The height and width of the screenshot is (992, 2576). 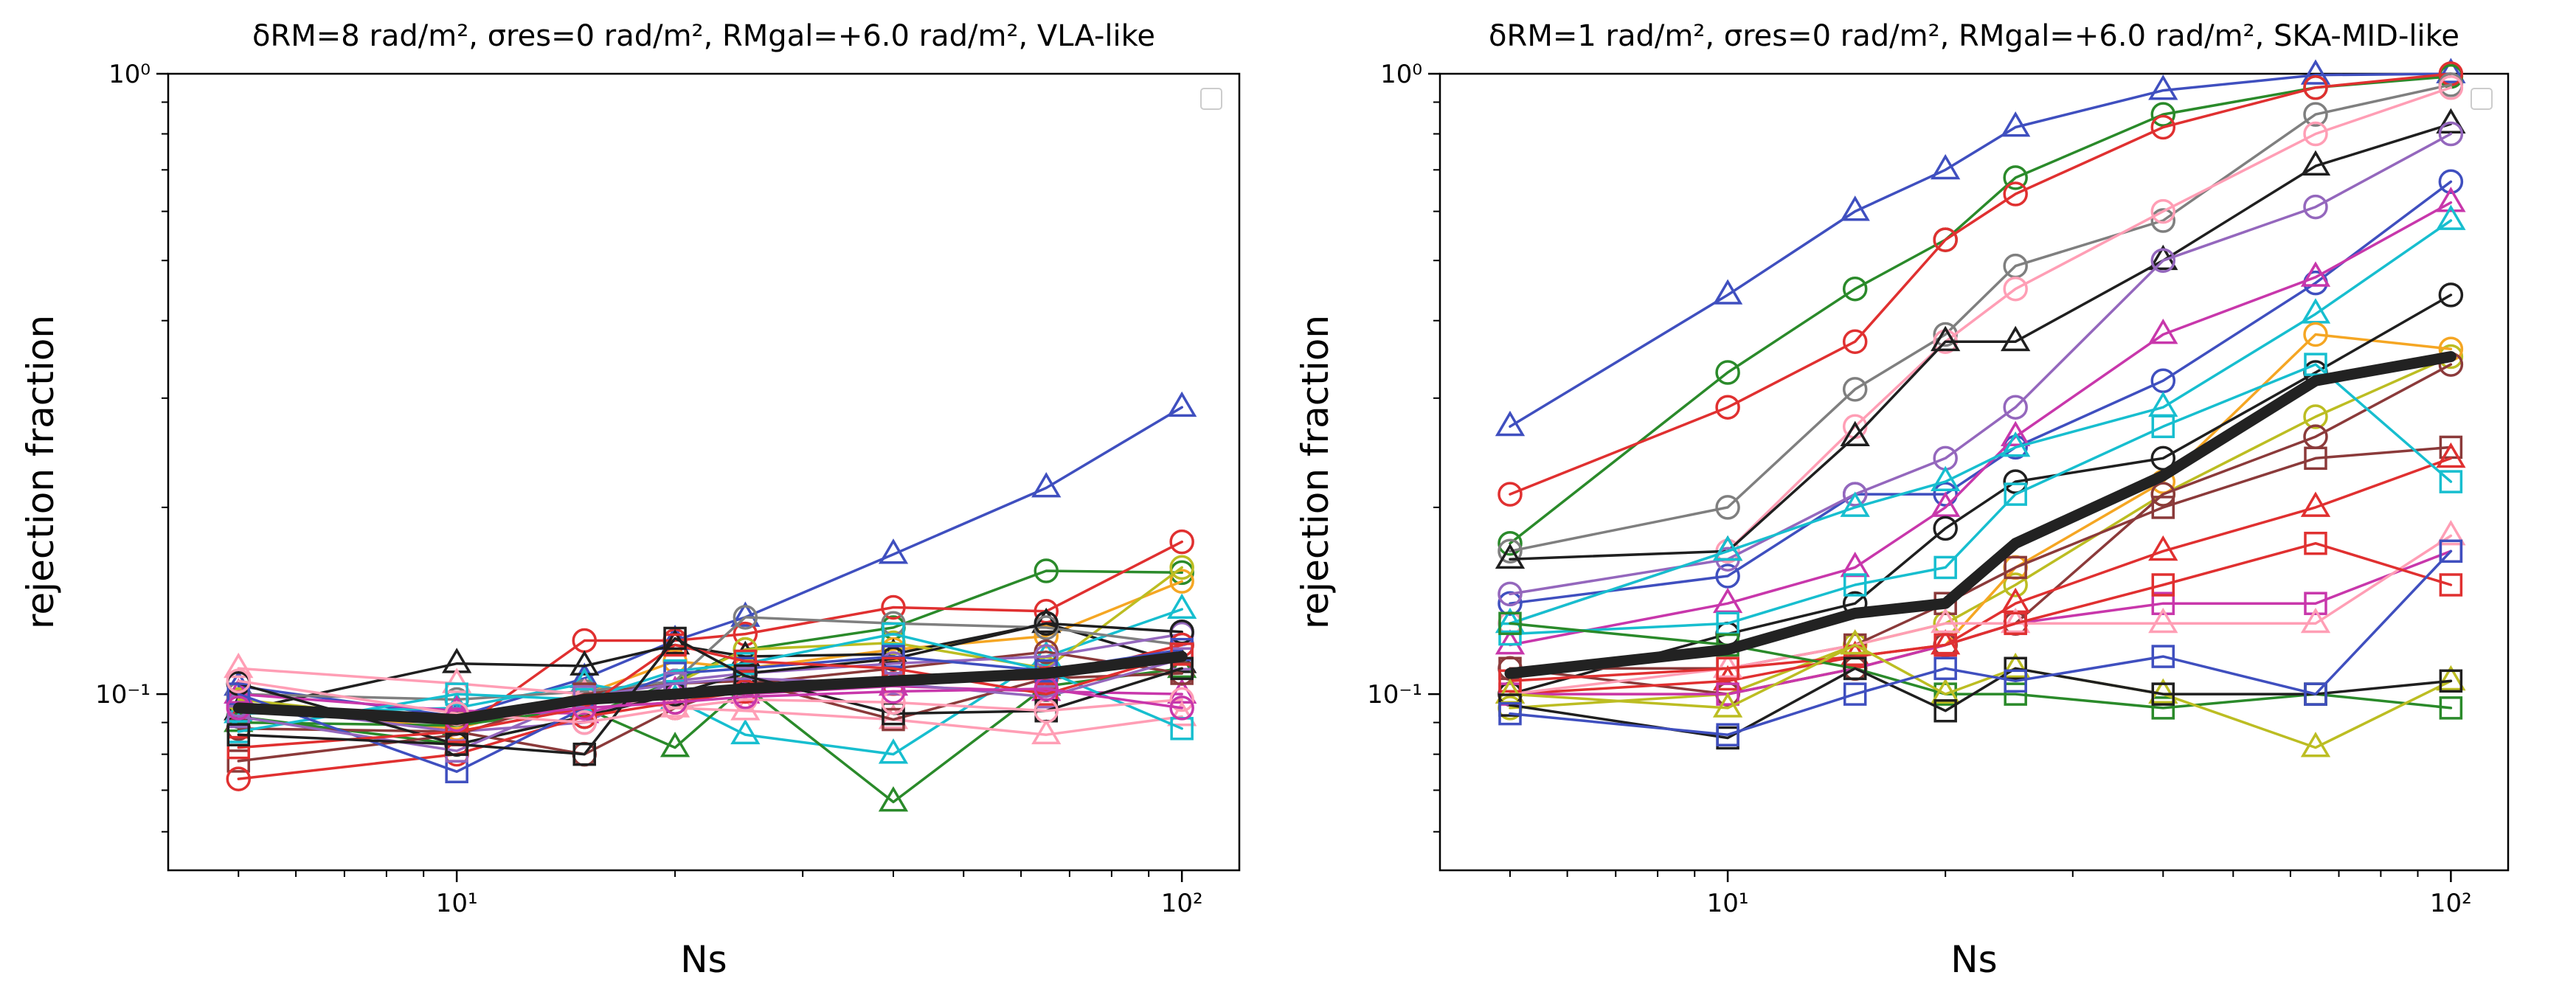 What do you see at coordinates (457, 903) in the screenshot?
I see `left-chart-x-tick-label: 10¹` at bounding box center [457, 903].